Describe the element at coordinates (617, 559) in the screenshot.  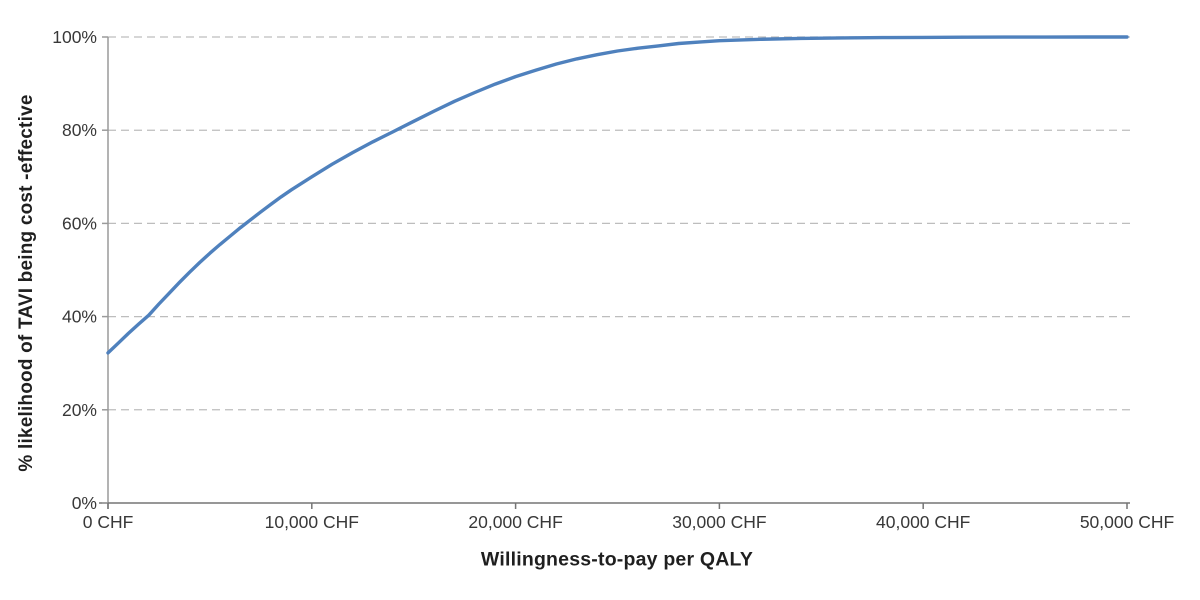
I see `x-axis-title: Willingness-to-pay per QALY` at that location.